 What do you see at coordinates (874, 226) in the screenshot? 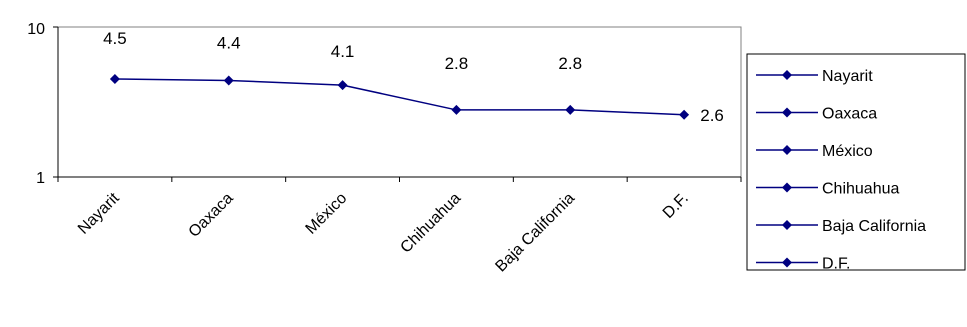
I see `legend-label: Baja California` at bounding box center [874, 226].